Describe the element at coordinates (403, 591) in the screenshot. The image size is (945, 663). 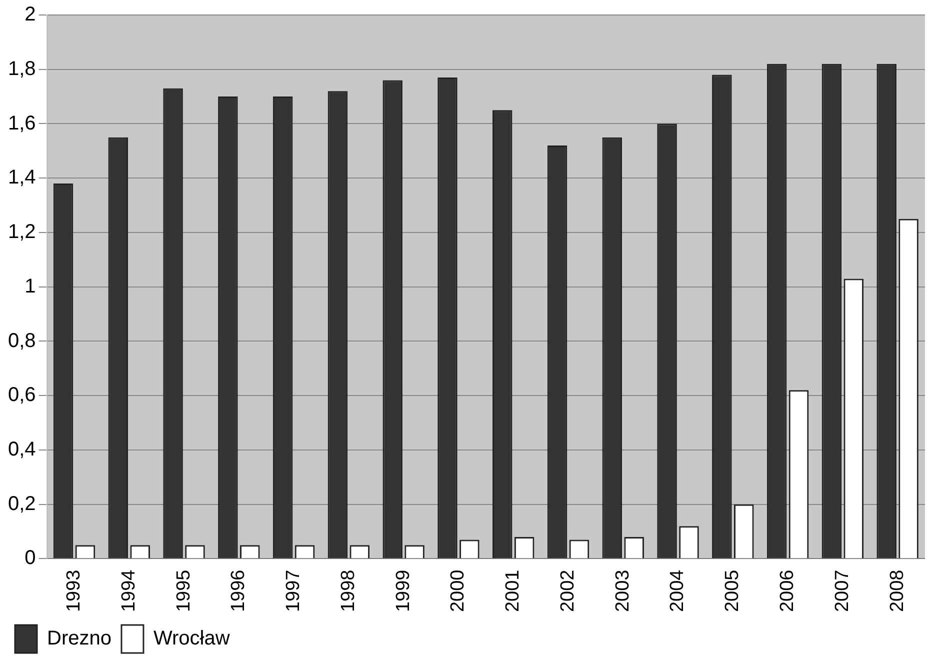
I see `x-tick-label: 1999` at that location.